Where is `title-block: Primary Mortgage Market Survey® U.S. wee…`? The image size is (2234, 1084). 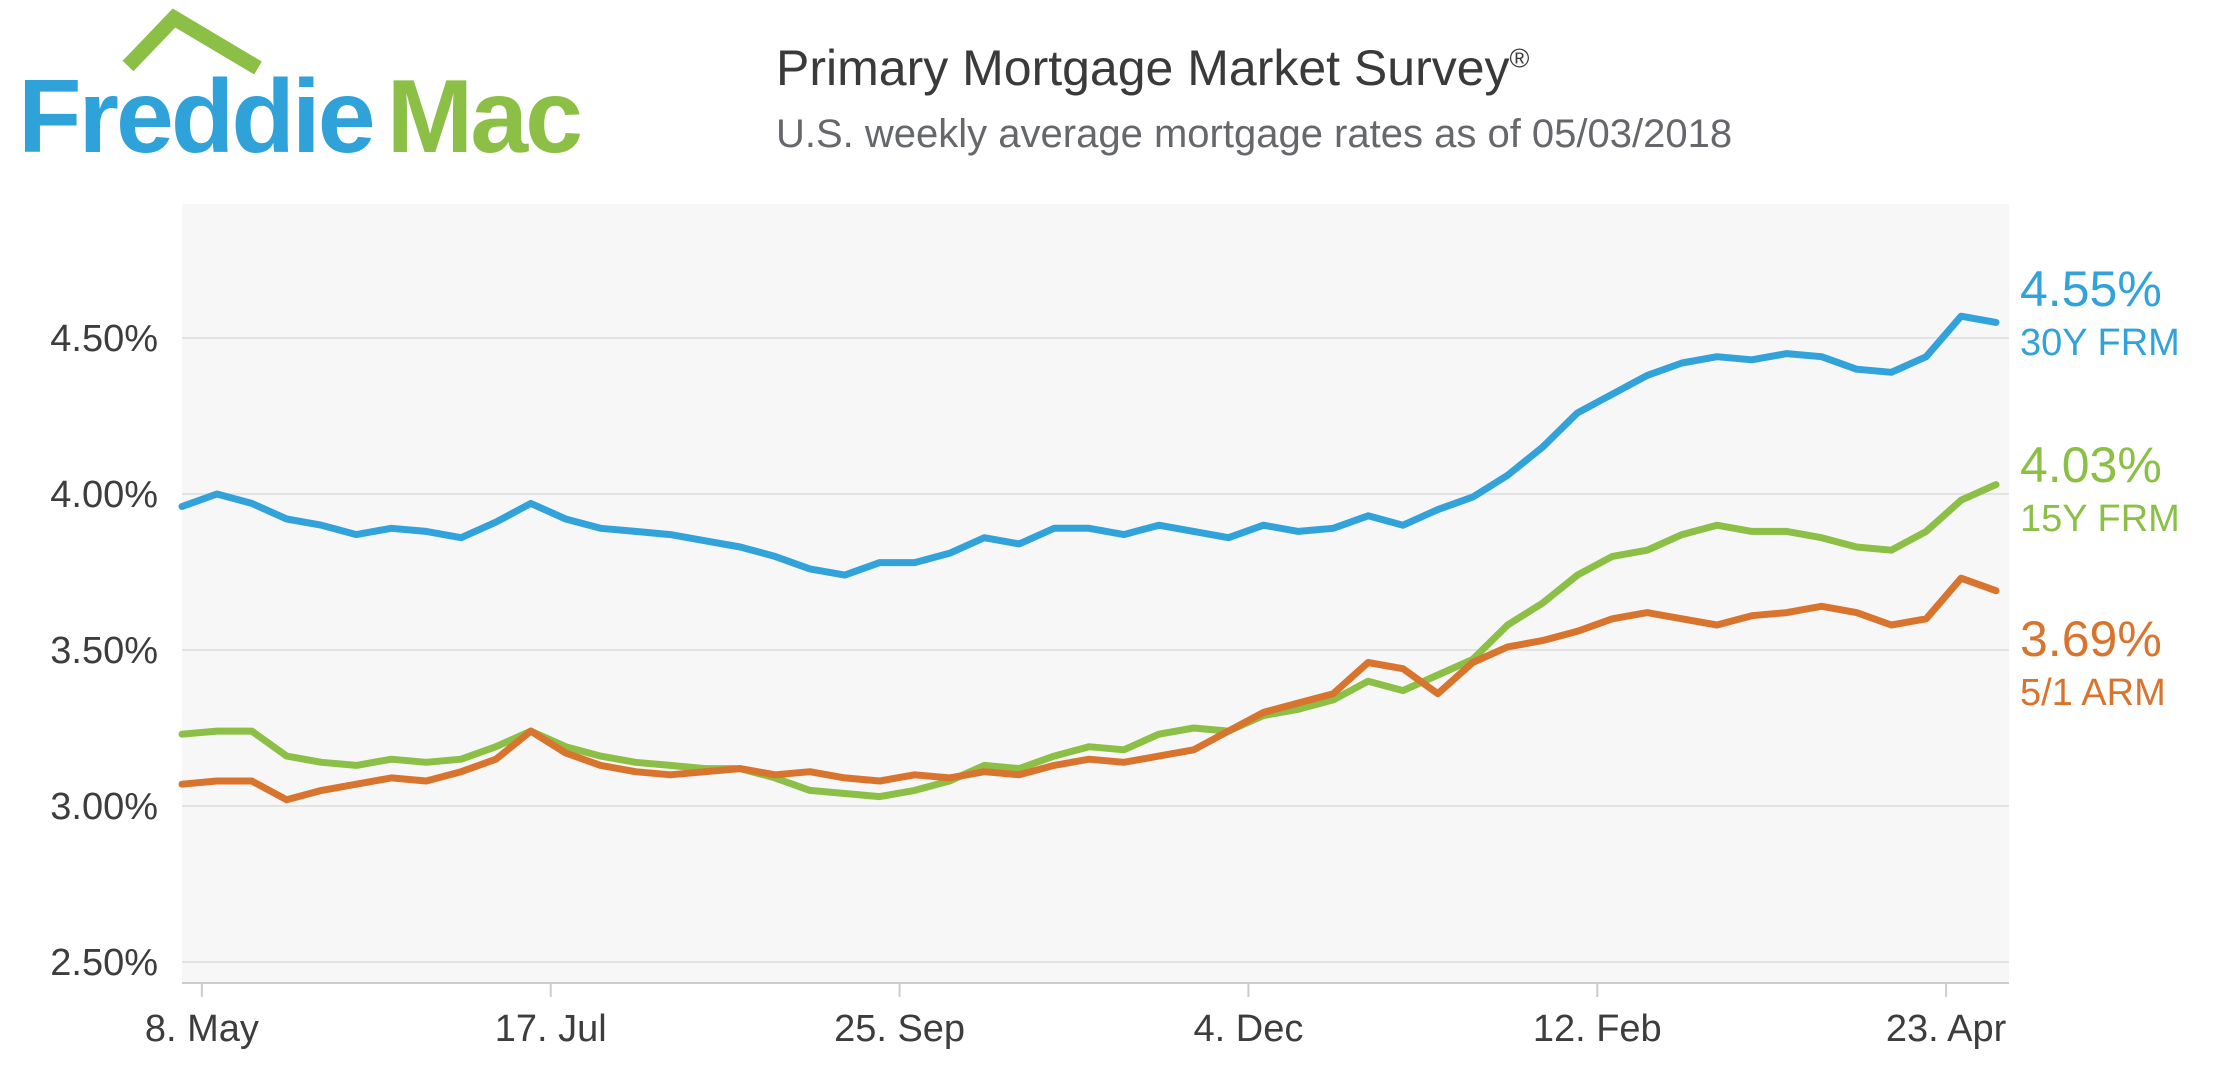 title-block: Primary Mortgage Market Survey® U.S. wee… is located at coordinates (1254, 98).